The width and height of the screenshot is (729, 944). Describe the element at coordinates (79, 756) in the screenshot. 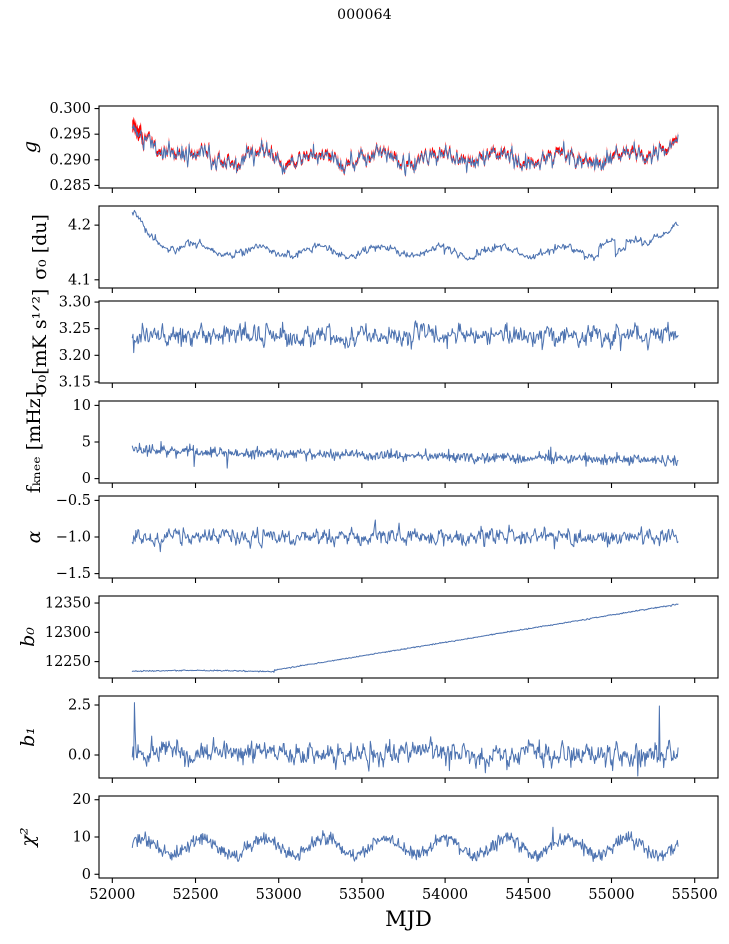

I see `y-ticklabel-b1-0: 0.0` at that location.